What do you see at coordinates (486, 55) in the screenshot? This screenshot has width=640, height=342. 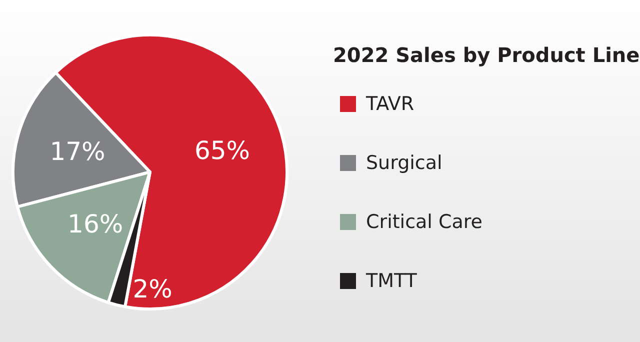 I see `chart-title: 2022 Sales by Product Line` at bounding box center [486, 55].